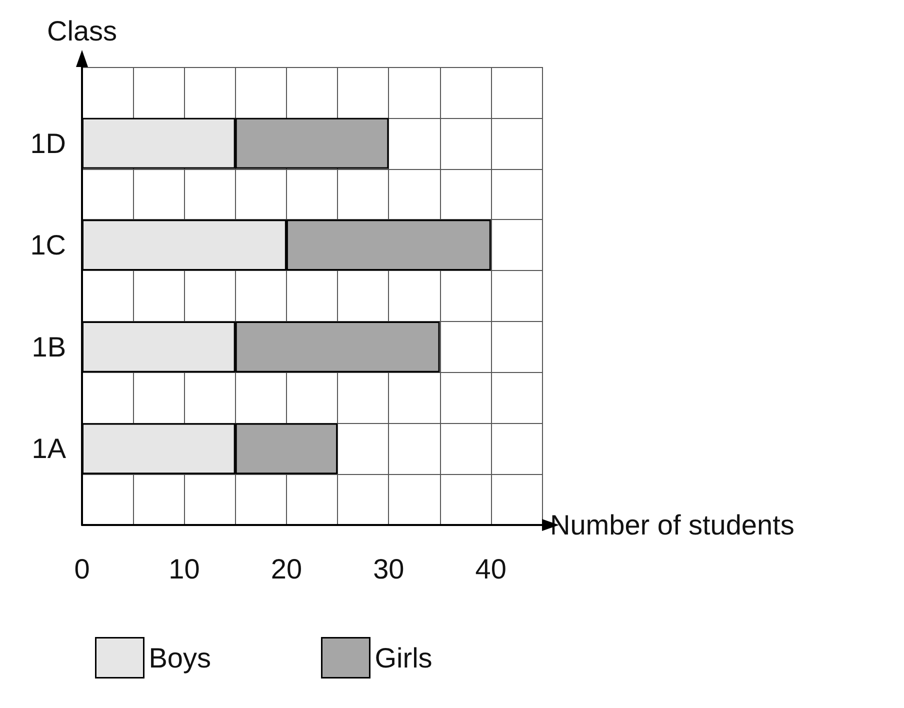 The image size is (904, 708). What do you see at coordinates (672, 525) in the screenshot?
I see `x-axis-title: Number of students` at bounding box center [672, 525].